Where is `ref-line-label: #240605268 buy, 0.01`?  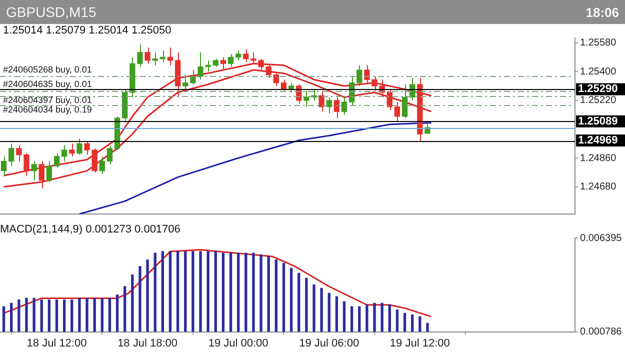
ref-line-label: #240605268 buy, 0.01 is located at coordinates (47, 69).